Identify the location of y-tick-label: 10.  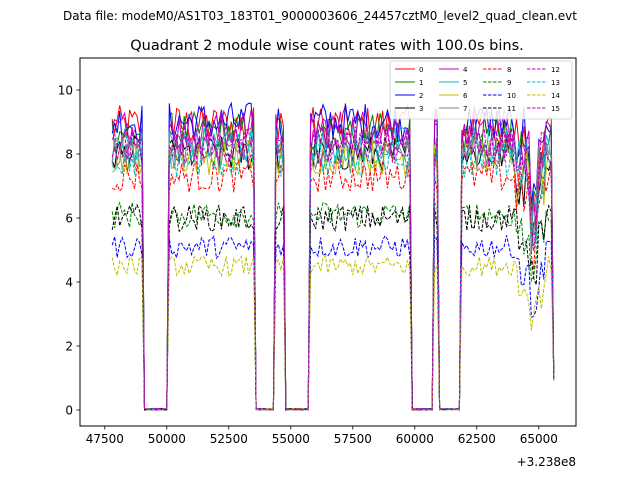
(65, 91).